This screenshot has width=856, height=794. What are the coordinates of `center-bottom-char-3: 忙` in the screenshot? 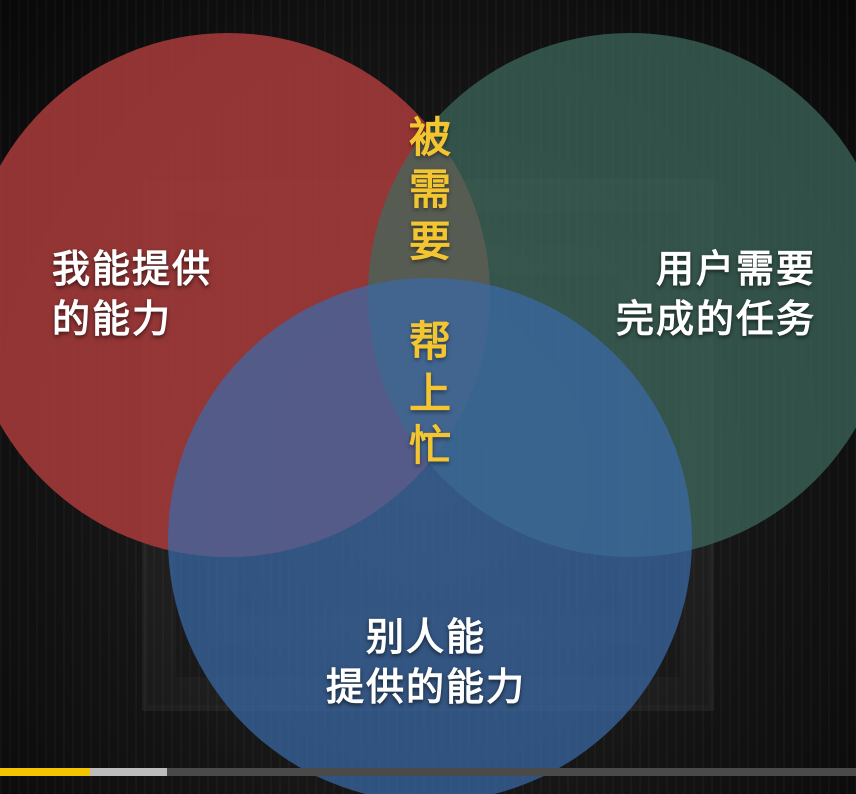 It's located at (429, 445).